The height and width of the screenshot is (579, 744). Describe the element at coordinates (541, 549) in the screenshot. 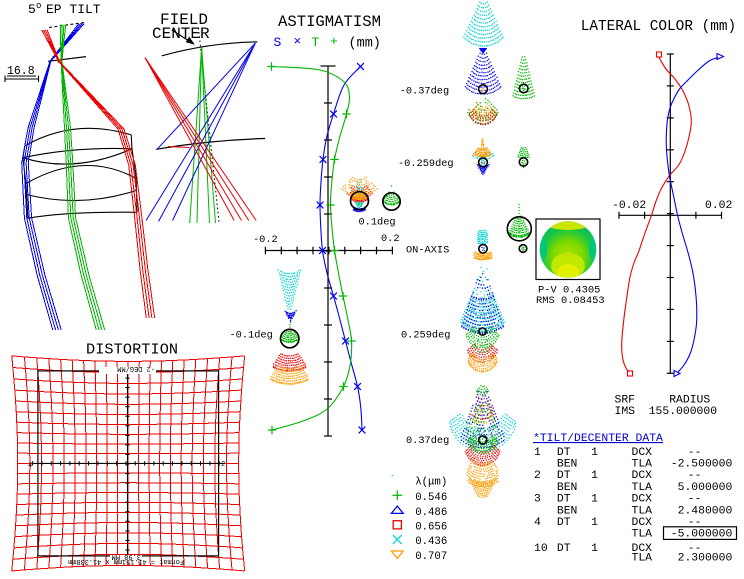

I see `svg-text: 10` at that location.